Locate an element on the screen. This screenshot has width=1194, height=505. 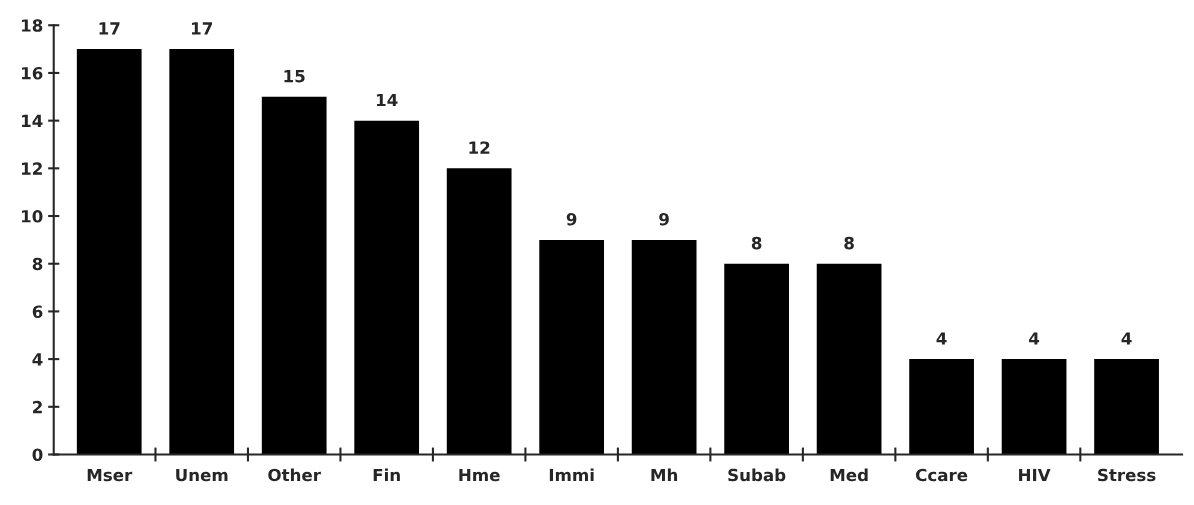
x-tick-label: Immi is located at coordinates (571, 475).